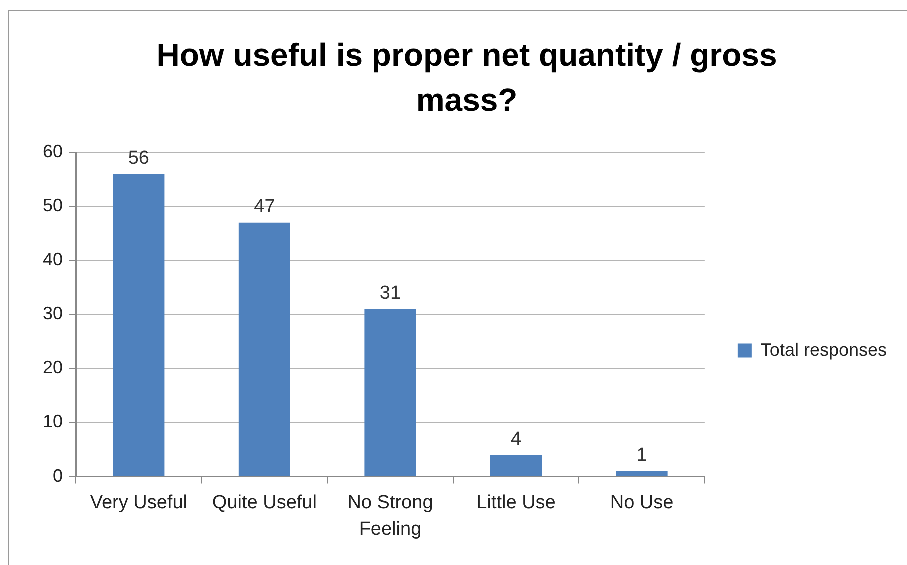  Describe the element at coordinates (58, 476) in the screenshot. I see `y-tick-label: 0` at that location.